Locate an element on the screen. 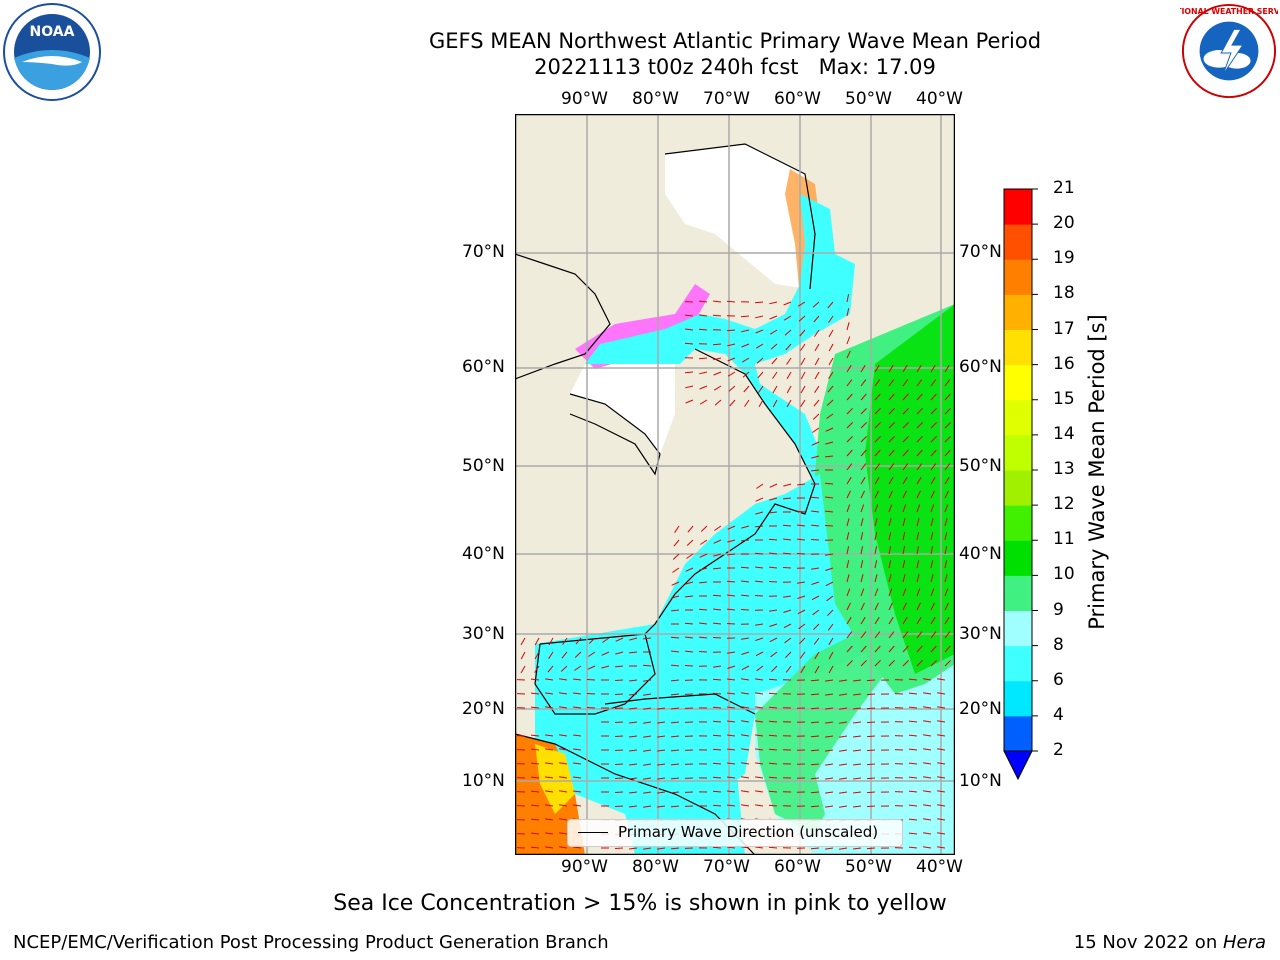 This screenshot has height=960, width=1280. colorbar-segment is located at coordinates (1018, 628).